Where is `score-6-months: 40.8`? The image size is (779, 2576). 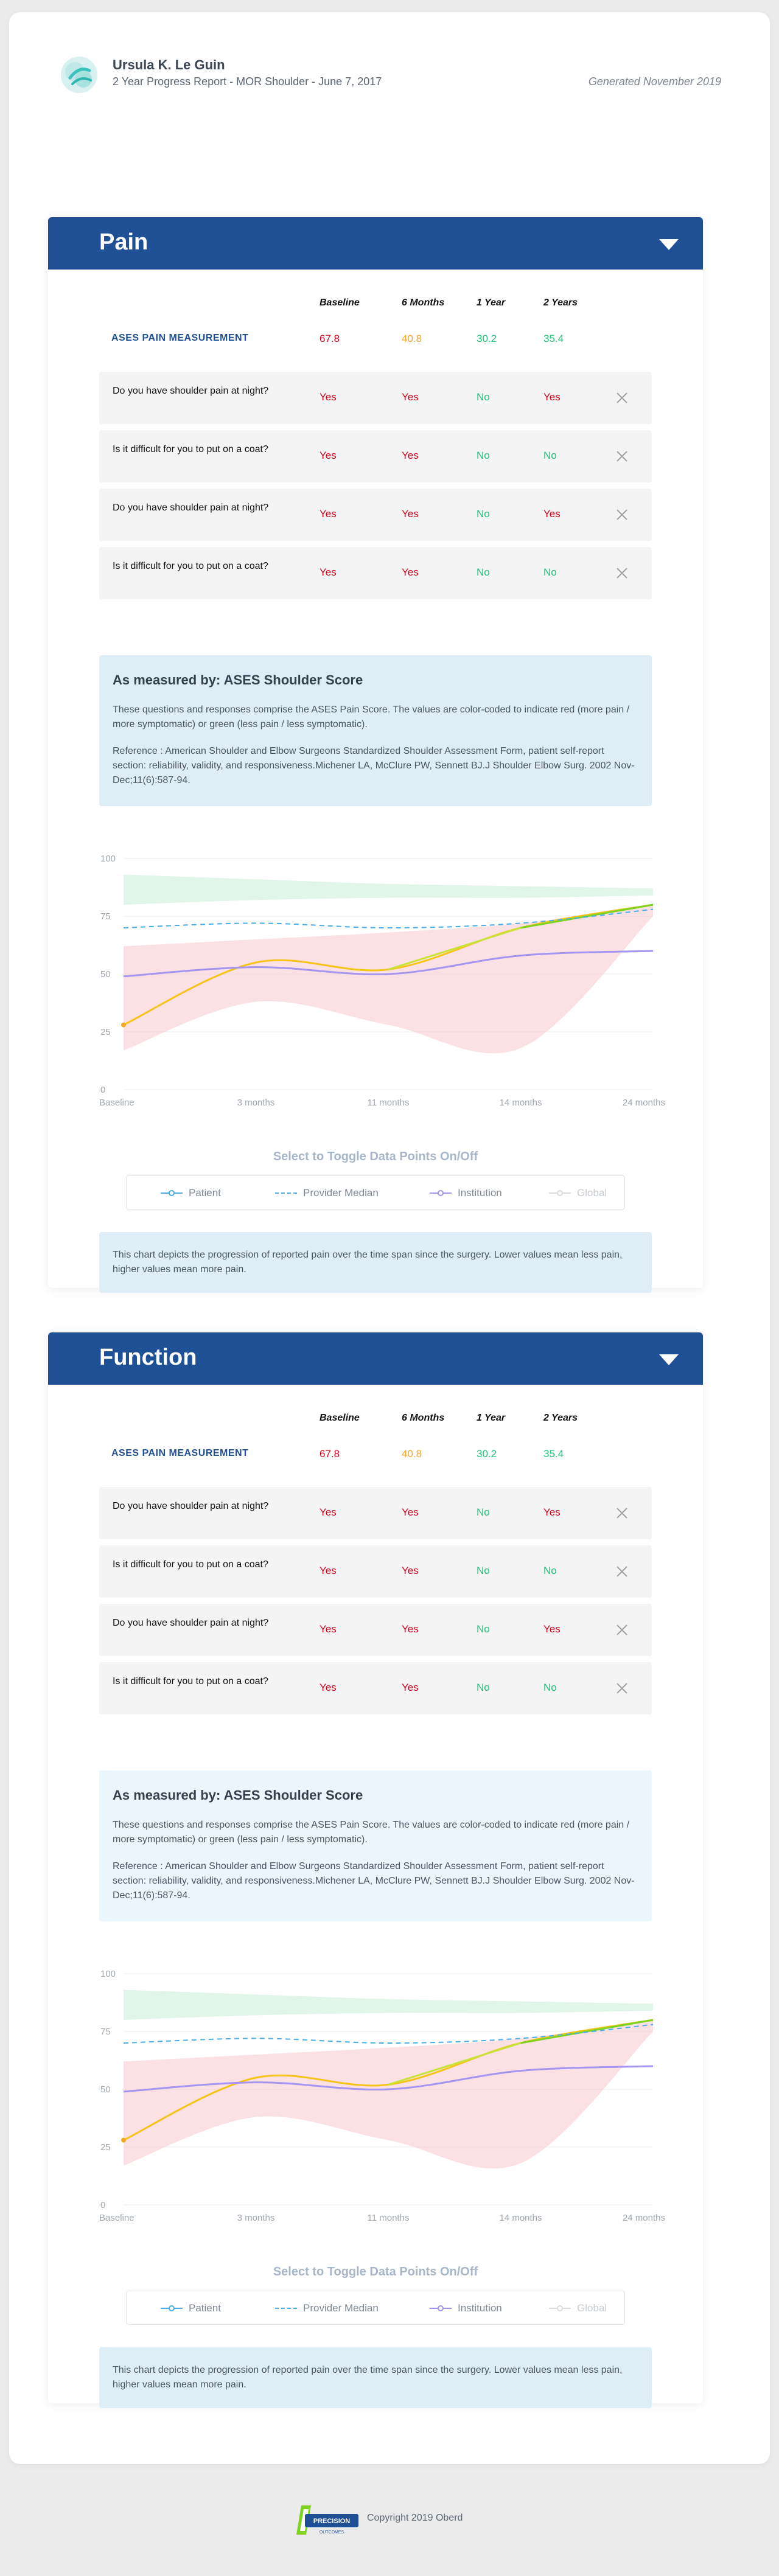 score-6-months: 40.8 is located at coordinates (412, 338).